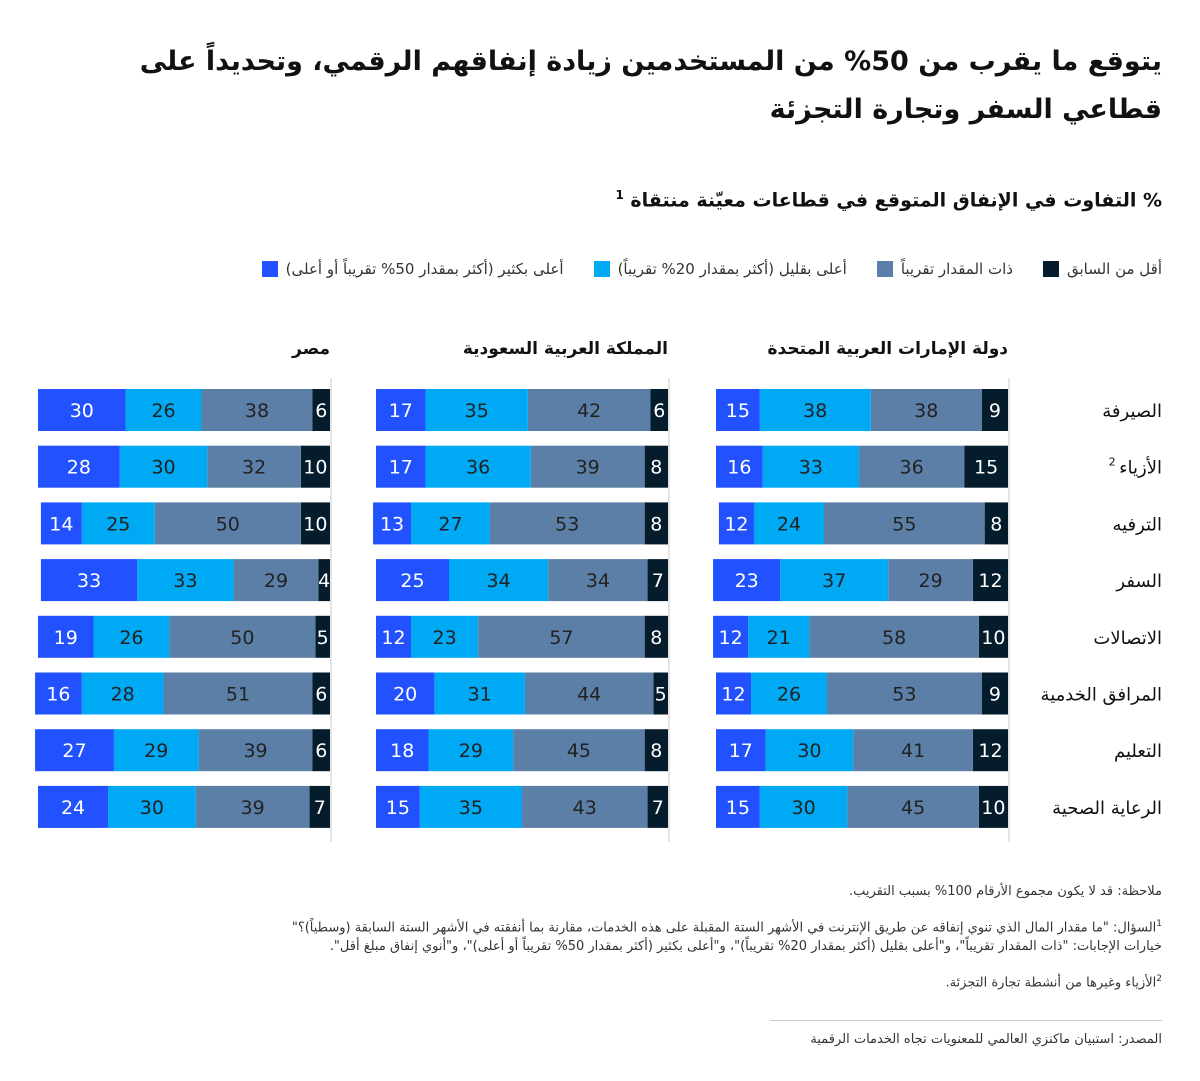 The width and height of the screenshot is (1200, 1081). What do you see at coordinates (913, 751) in the screenshot?
I see `bar-value-label: 41` at bounding box center [913, 751].